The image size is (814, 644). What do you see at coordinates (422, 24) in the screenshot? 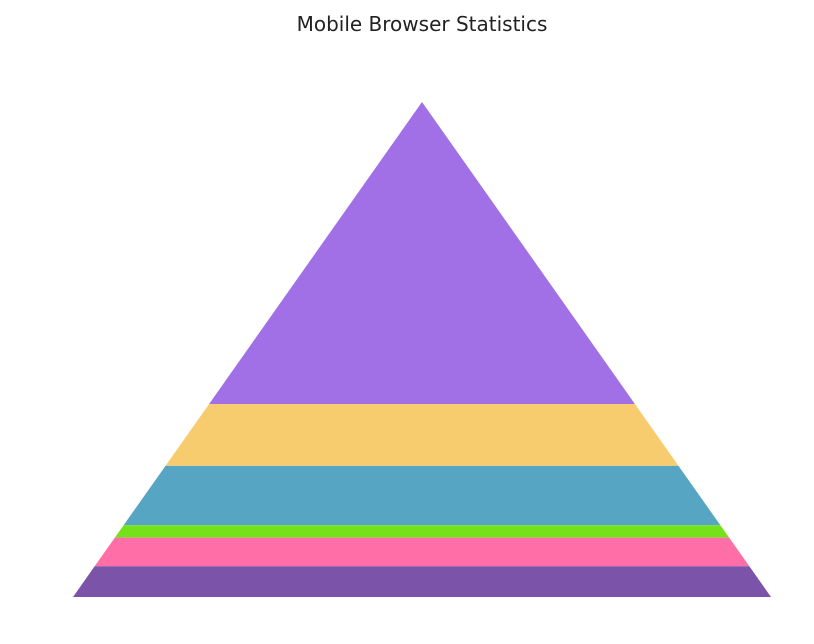
I see `chart-title: Mobile Browser Statistics` at bounding box center [422, 24].